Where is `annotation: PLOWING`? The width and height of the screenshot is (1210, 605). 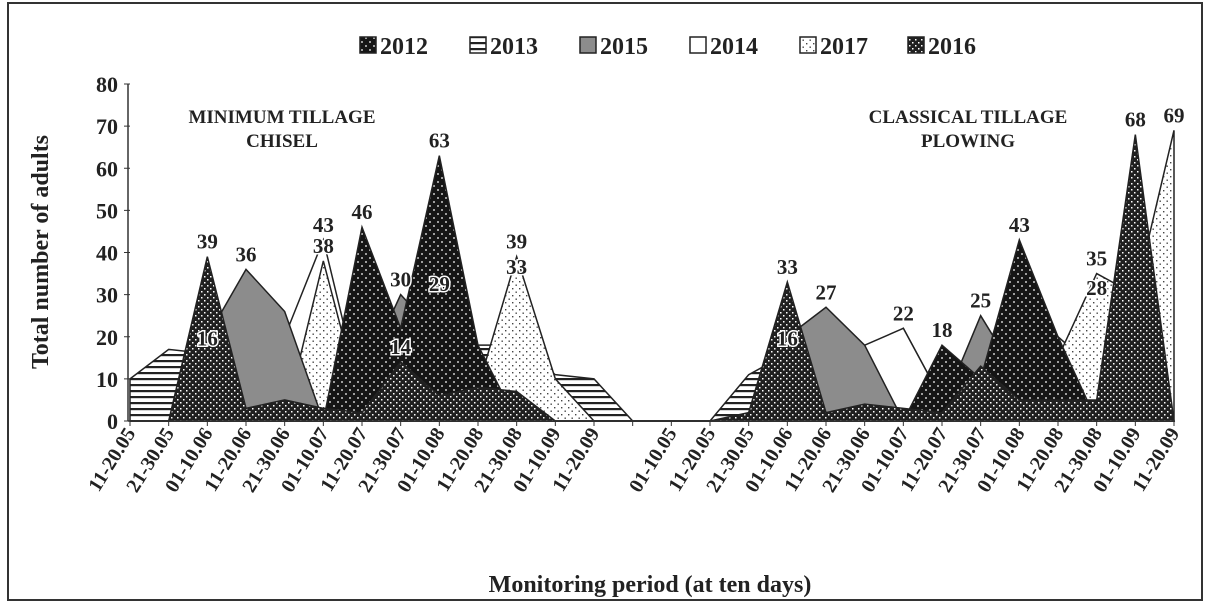
annotation: PLOWING is located at coordinates (968, 141).